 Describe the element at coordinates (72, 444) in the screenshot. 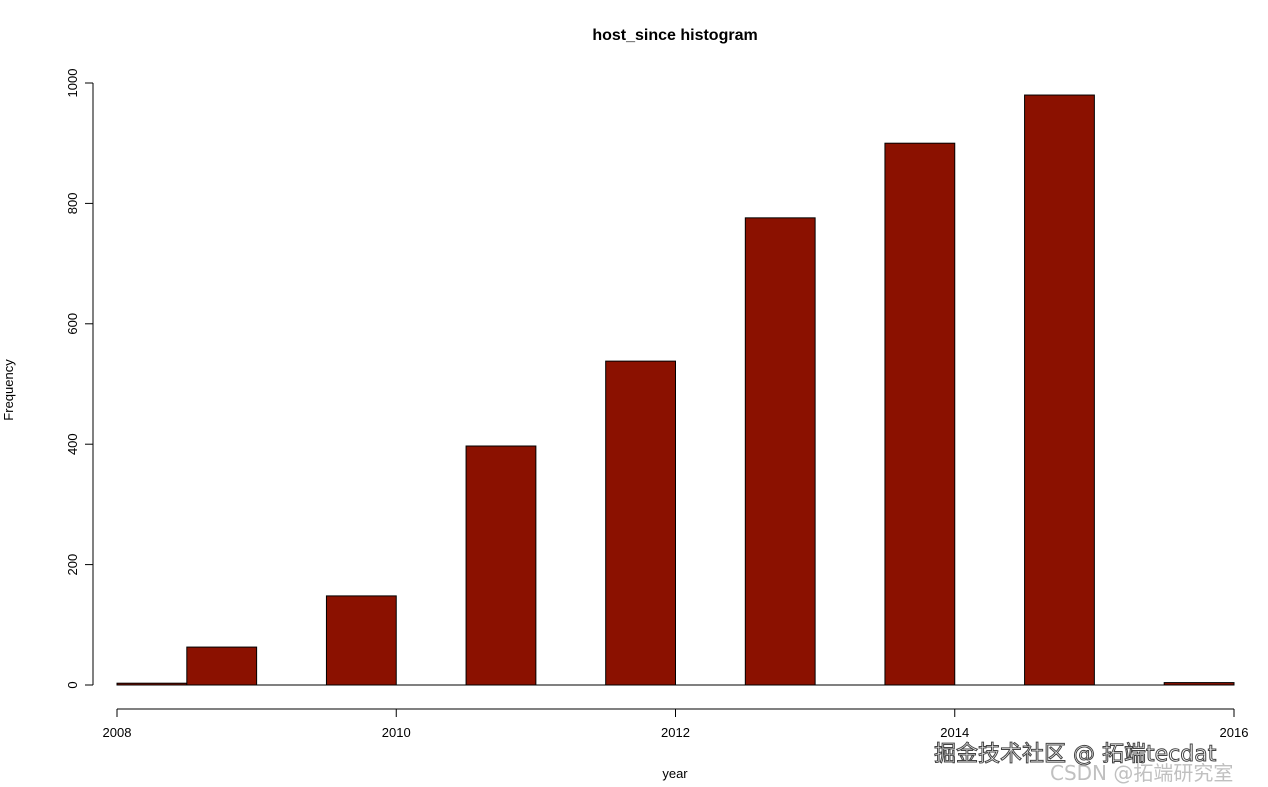

I see `y-tick-label-2: 400` at that location.